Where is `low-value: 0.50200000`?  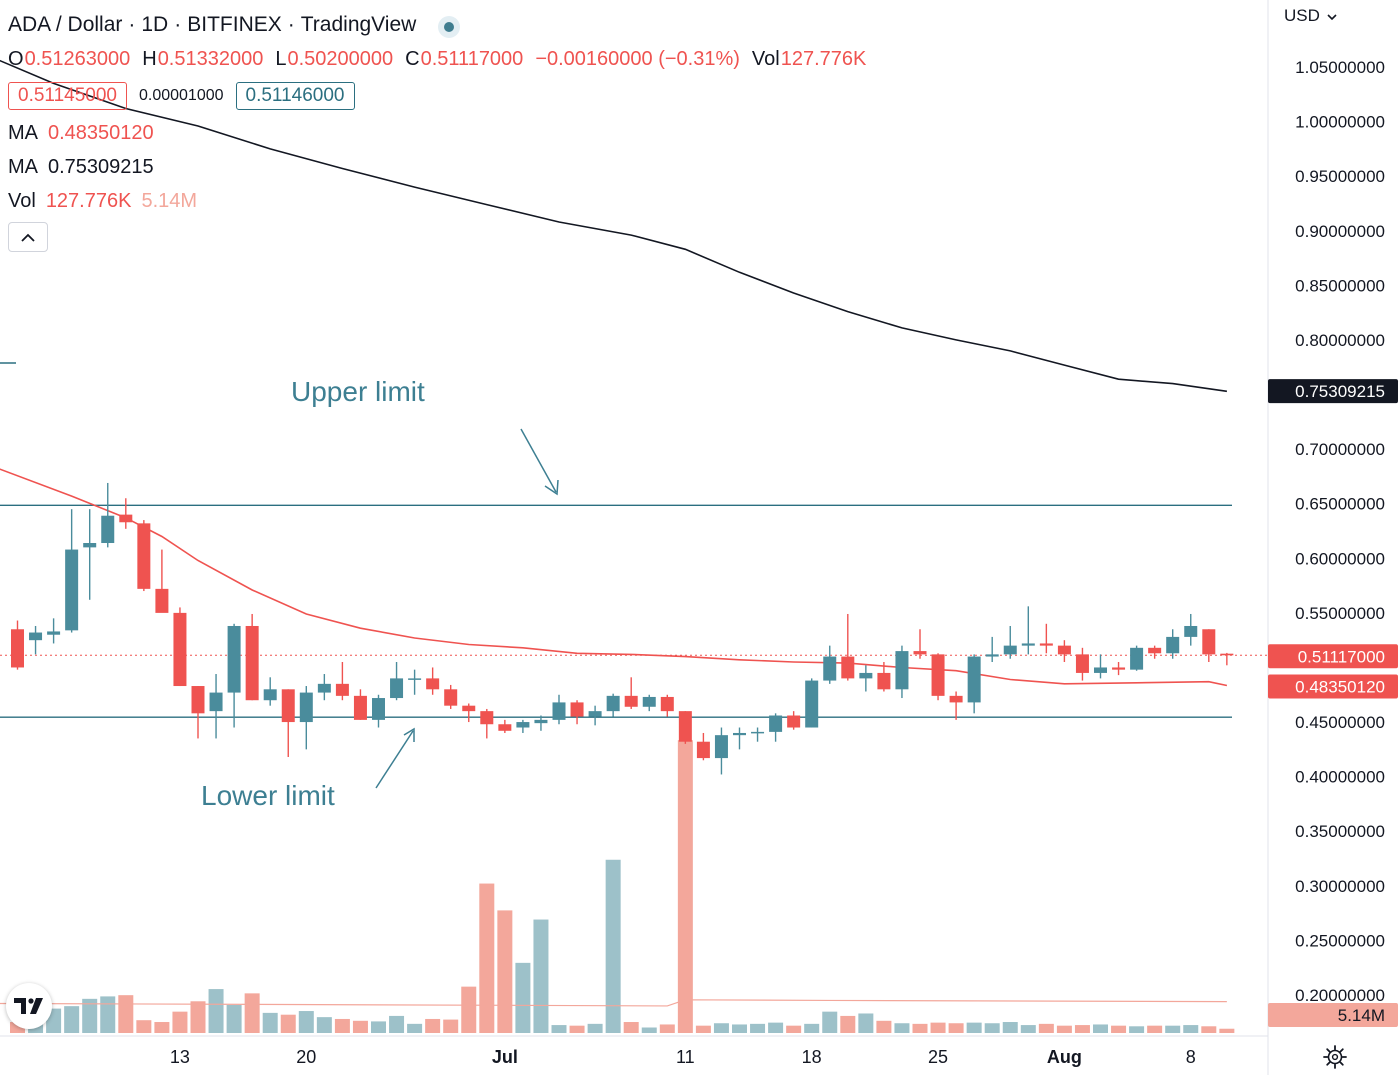 low-value: 0.50200000 is located at coordinates (340, 58).